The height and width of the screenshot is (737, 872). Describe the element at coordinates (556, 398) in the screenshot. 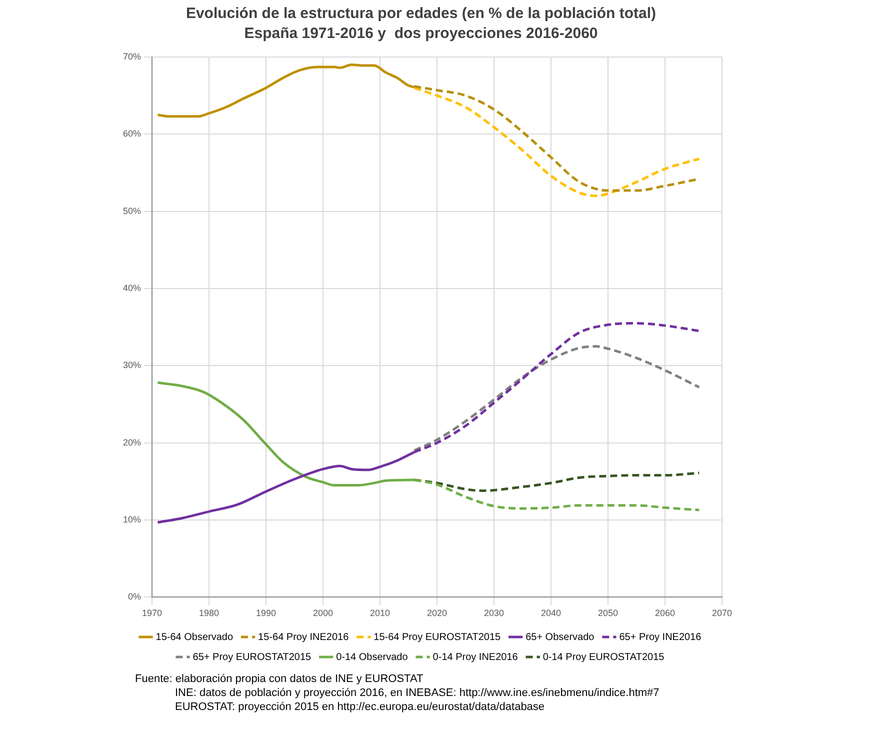

I see `line-series` at that location.